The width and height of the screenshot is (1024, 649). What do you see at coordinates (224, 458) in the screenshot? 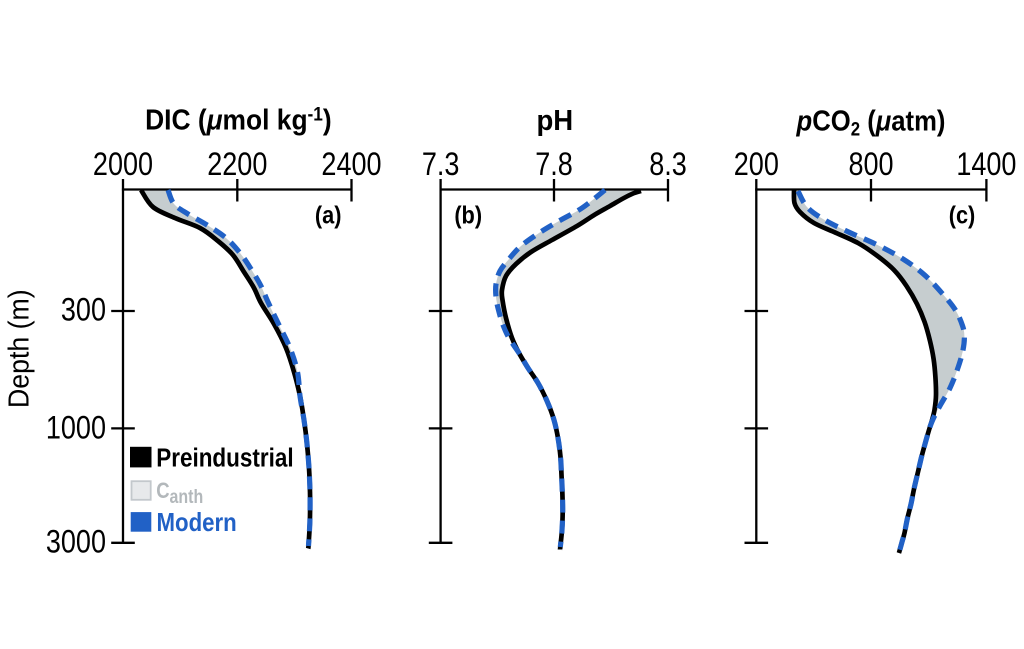
I see `svg-text: Preindustrial` at bounding box center [224, 458].